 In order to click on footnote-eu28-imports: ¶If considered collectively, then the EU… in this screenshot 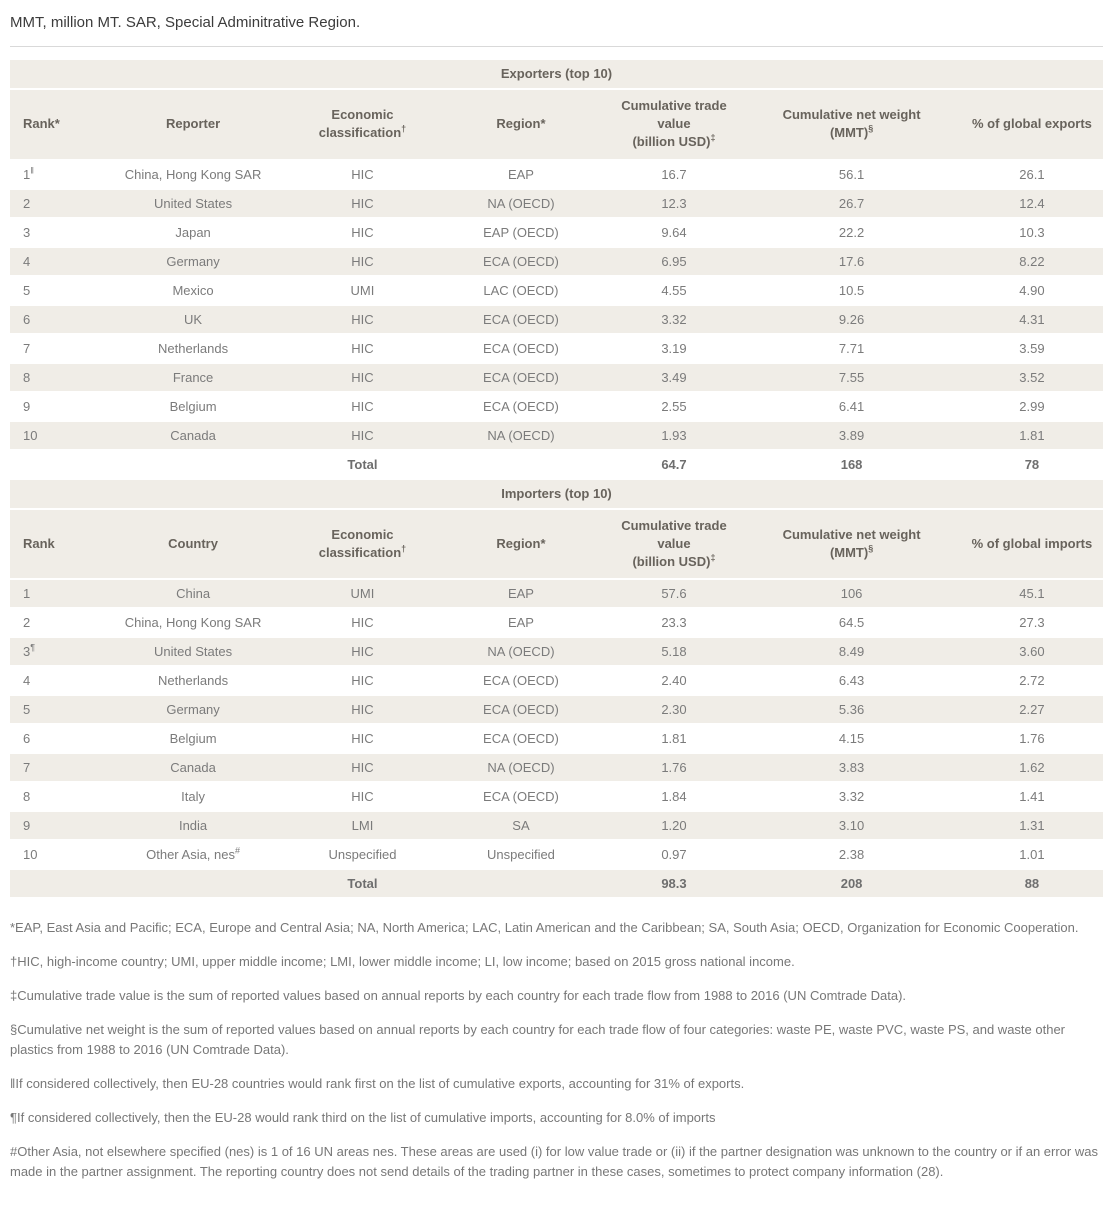, I will do `click(363, 1118)`.